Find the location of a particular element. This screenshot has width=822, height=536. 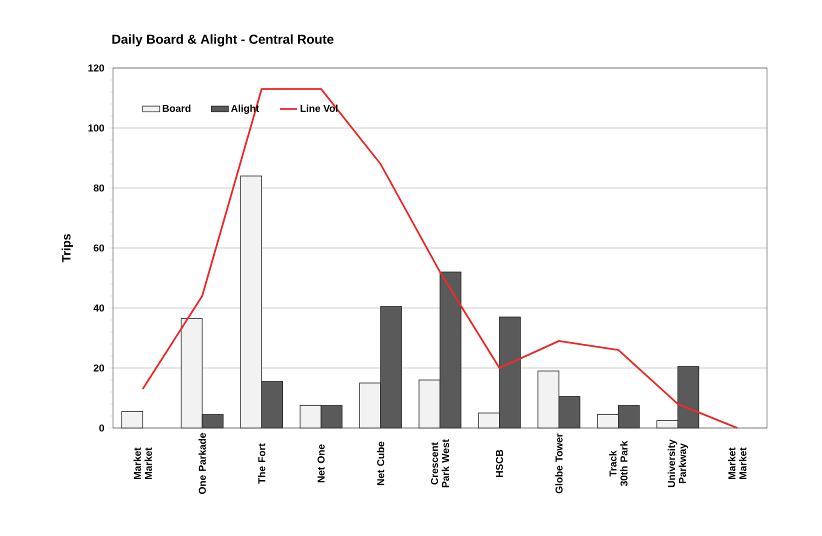

x-tick-label: University Parkway is located at coordinates (678, 463).